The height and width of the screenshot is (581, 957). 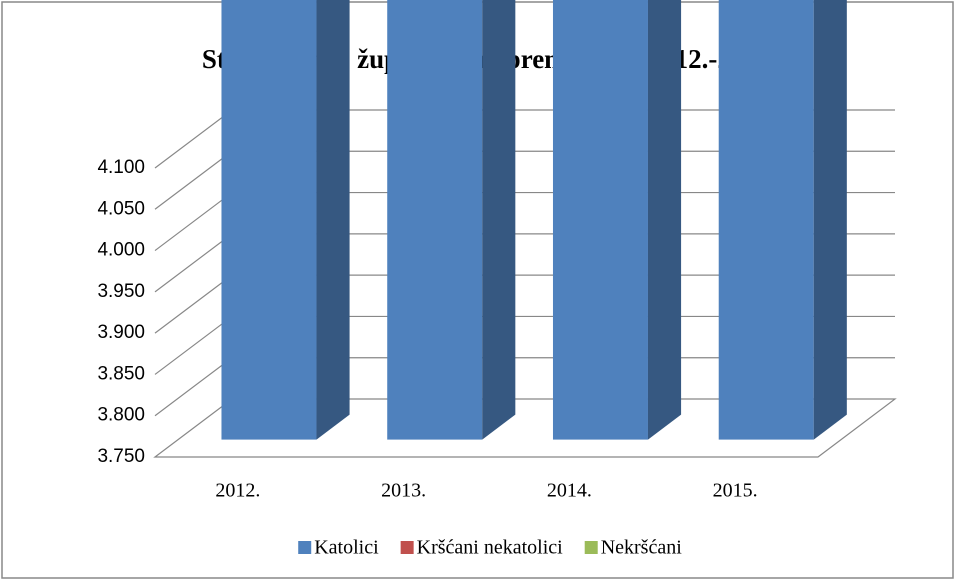 I want to click on x-tick-label: 2013., so click(x=403, y=491).